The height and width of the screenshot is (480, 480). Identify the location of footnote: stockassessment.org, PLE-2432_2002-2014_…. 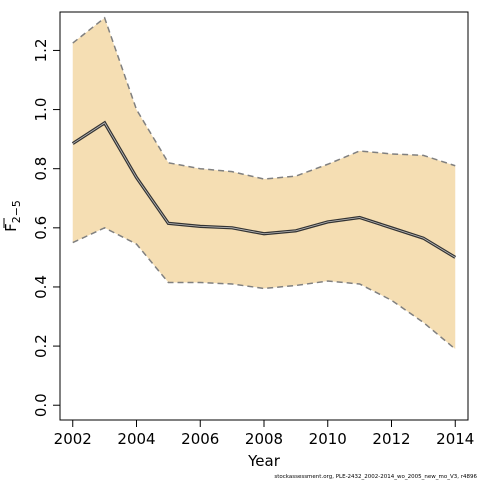
(375, 477).